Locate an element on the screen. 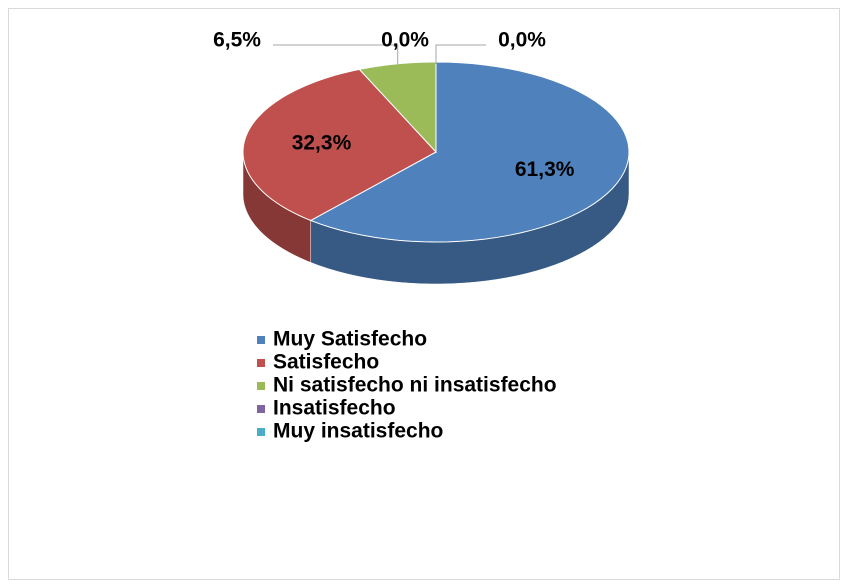 This screenshot has height=588, width=848. data-labels: 61,3% 32,3% 6,5% 0,0% 0,0% is located at coordinates (394, 105).